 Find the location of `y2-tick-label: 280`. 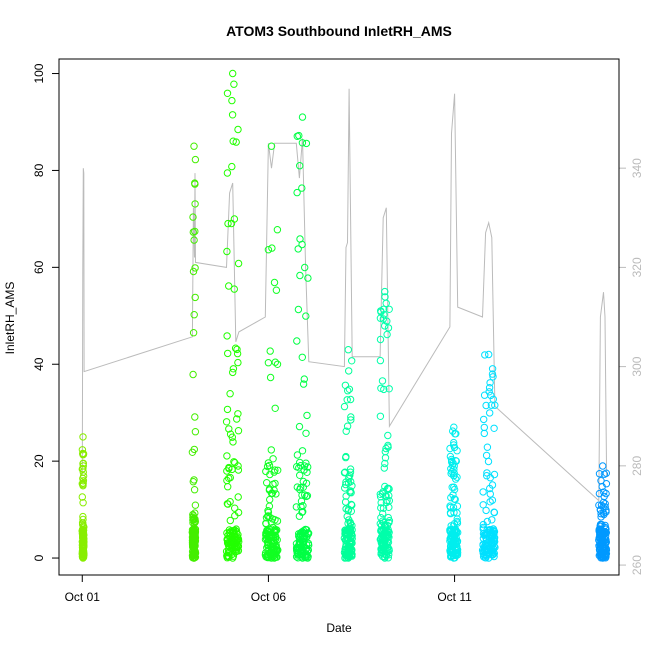

y2-tick-label: 280 is located at coordinates (637, 466).